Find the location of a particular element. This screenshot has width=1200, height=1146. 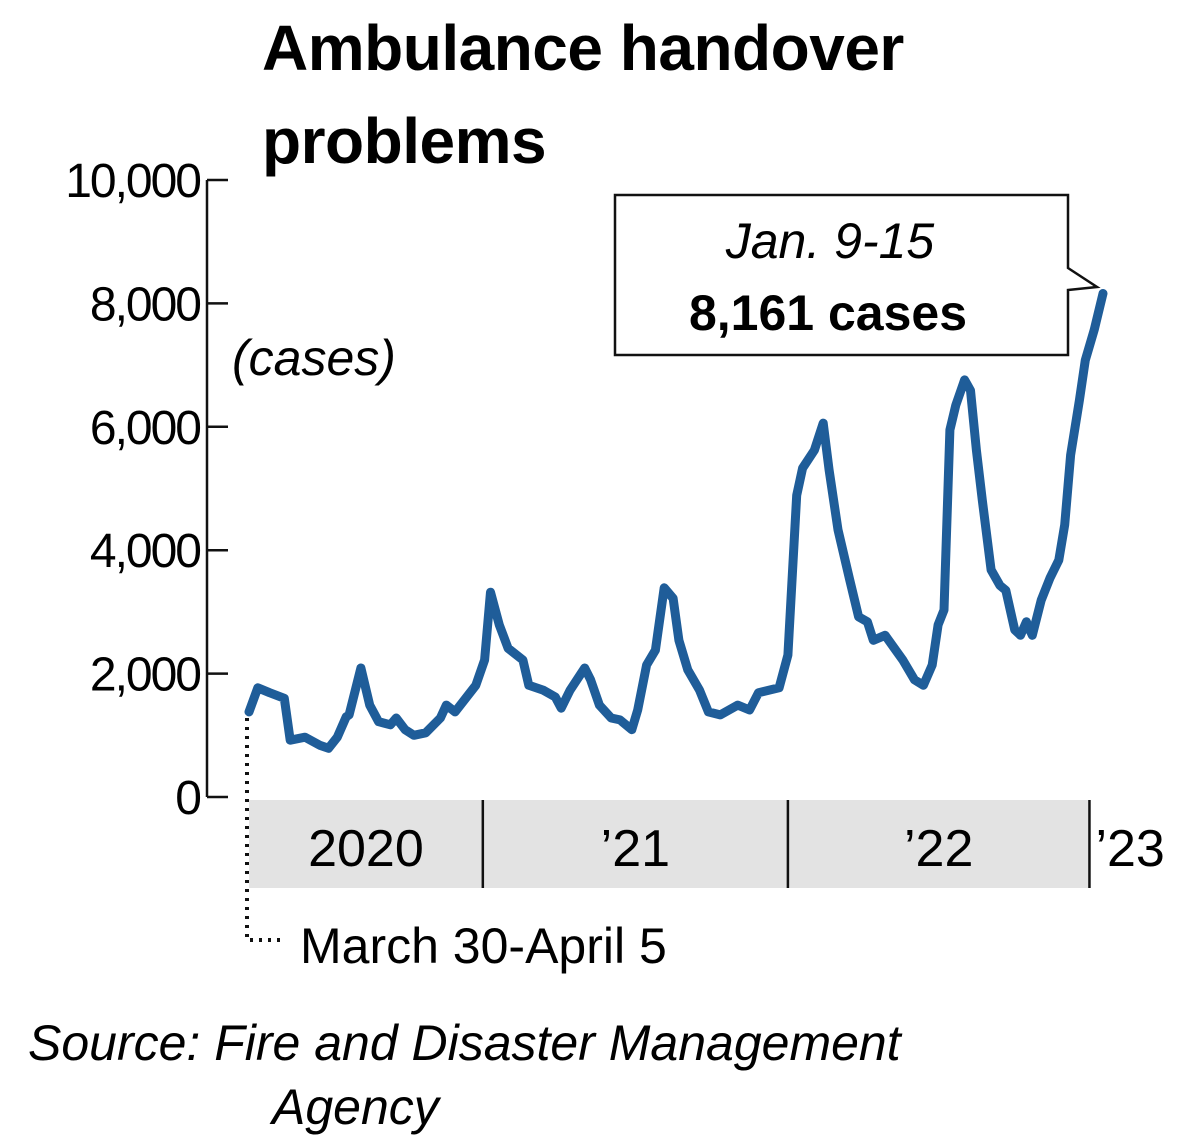

y-tick-label: 2,000 is located at coordinates (145, 675).